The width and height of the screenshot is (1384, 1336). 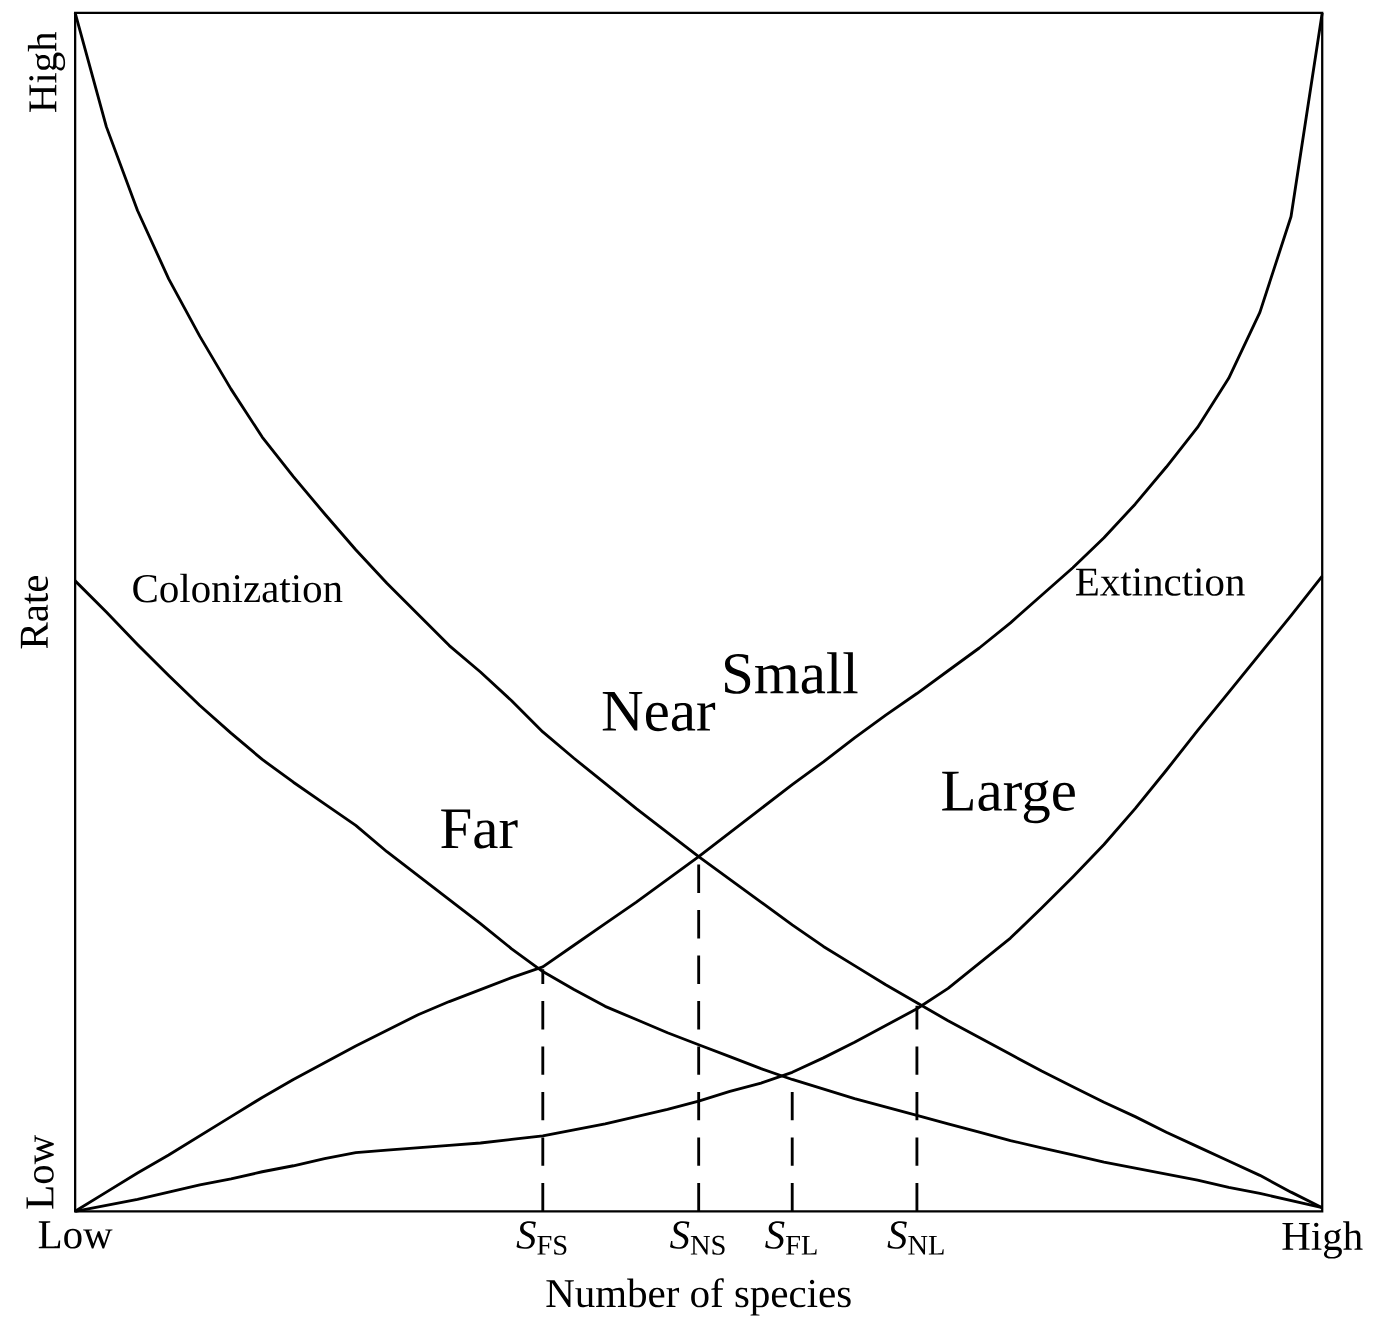 What do you see at coordinates (1322, 1240) in the screenshot?
I see `x-tick-label: High` at bounding box center [1322, 1240].